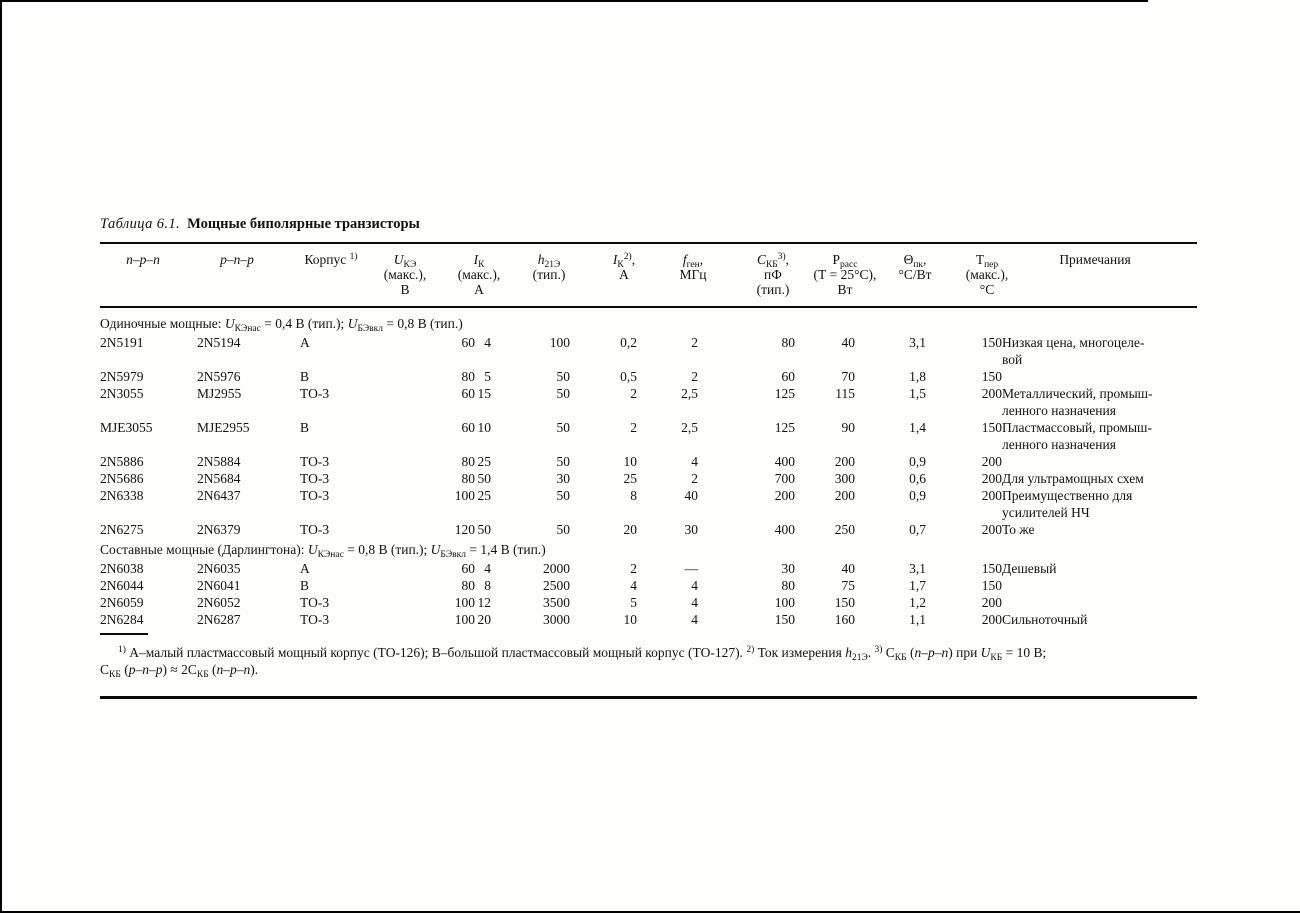 The width and height of the screenshot is (1300, 913). What do you see at coordinates (122, 495) in the screenshot?
I see `table-cell: 2N6338` at bounding box center [122, 495].